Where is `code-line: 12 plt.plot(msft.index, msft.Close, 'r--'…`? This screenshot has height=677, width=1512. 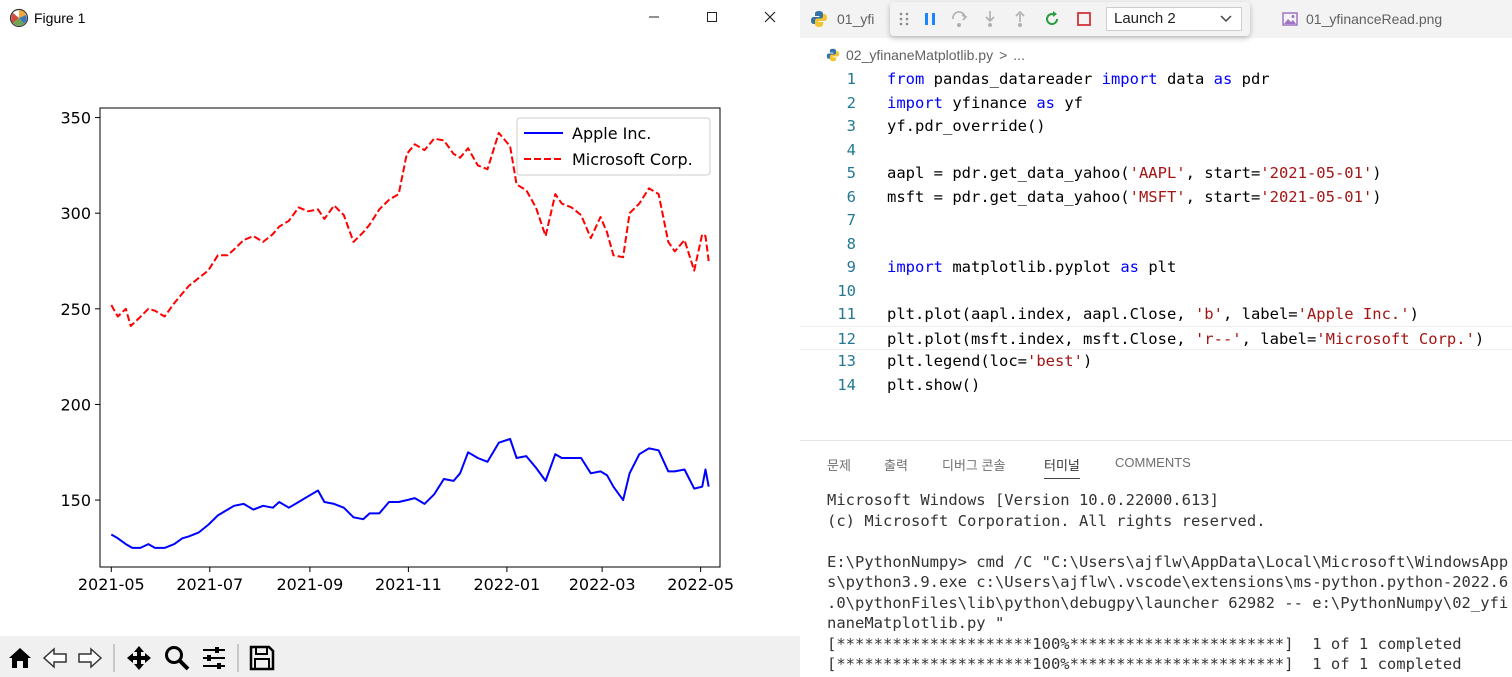
code-line: 12 plt.plot(msft.index, msft.Close, 'r--'… is located at coordinates (1156, 337).